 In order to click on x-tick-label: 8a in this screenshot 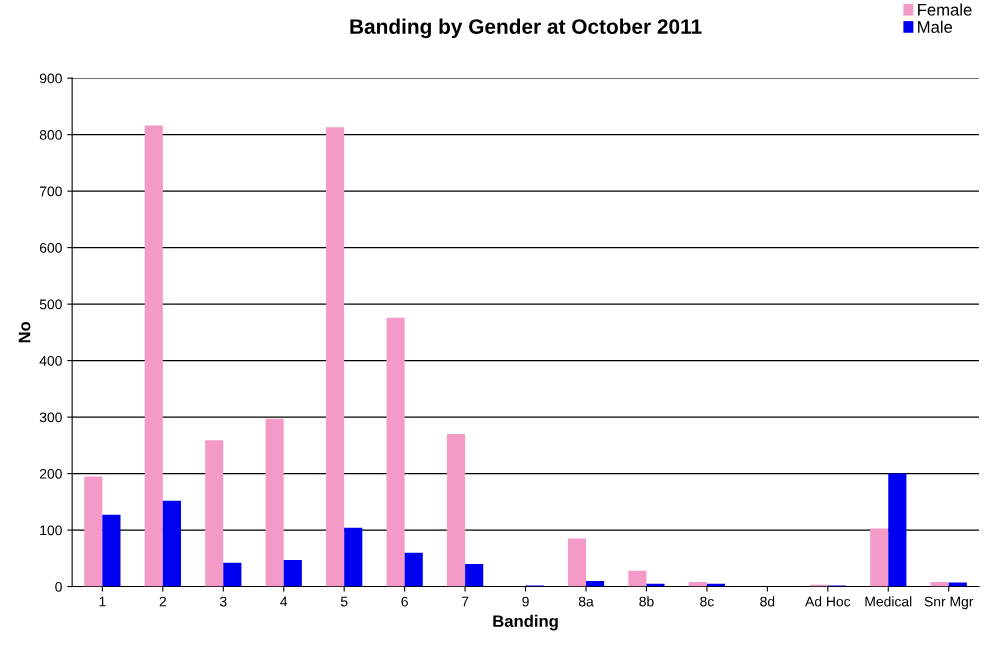, I will do `click(586, 601)`.